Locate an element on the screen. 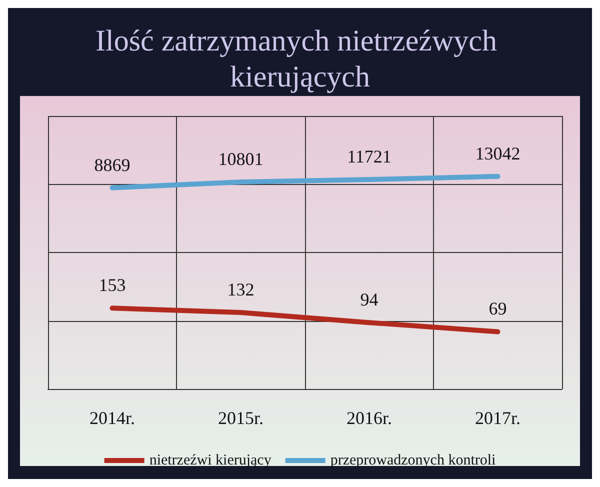  x-tick-label: 2016r. is located at coordinates (369, 418).